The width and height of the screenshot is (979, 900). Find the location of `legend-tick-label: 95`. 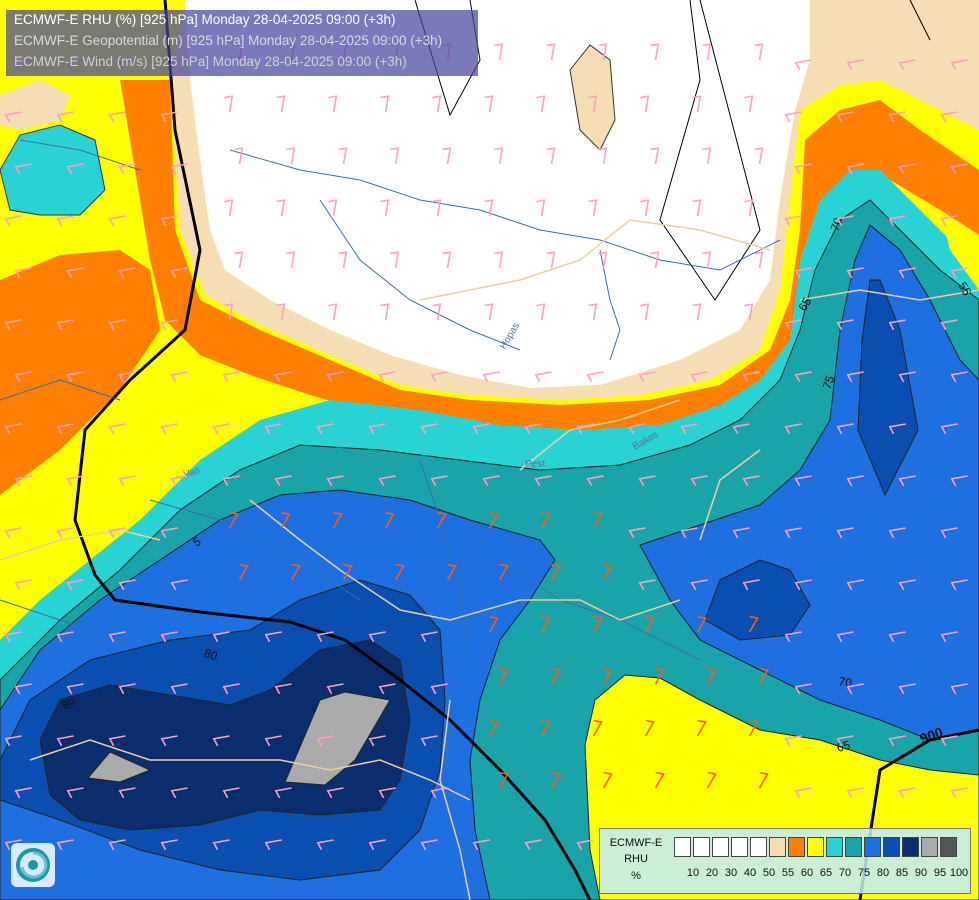

legend-tick-label: 95 is located at coordinates (940, 873).